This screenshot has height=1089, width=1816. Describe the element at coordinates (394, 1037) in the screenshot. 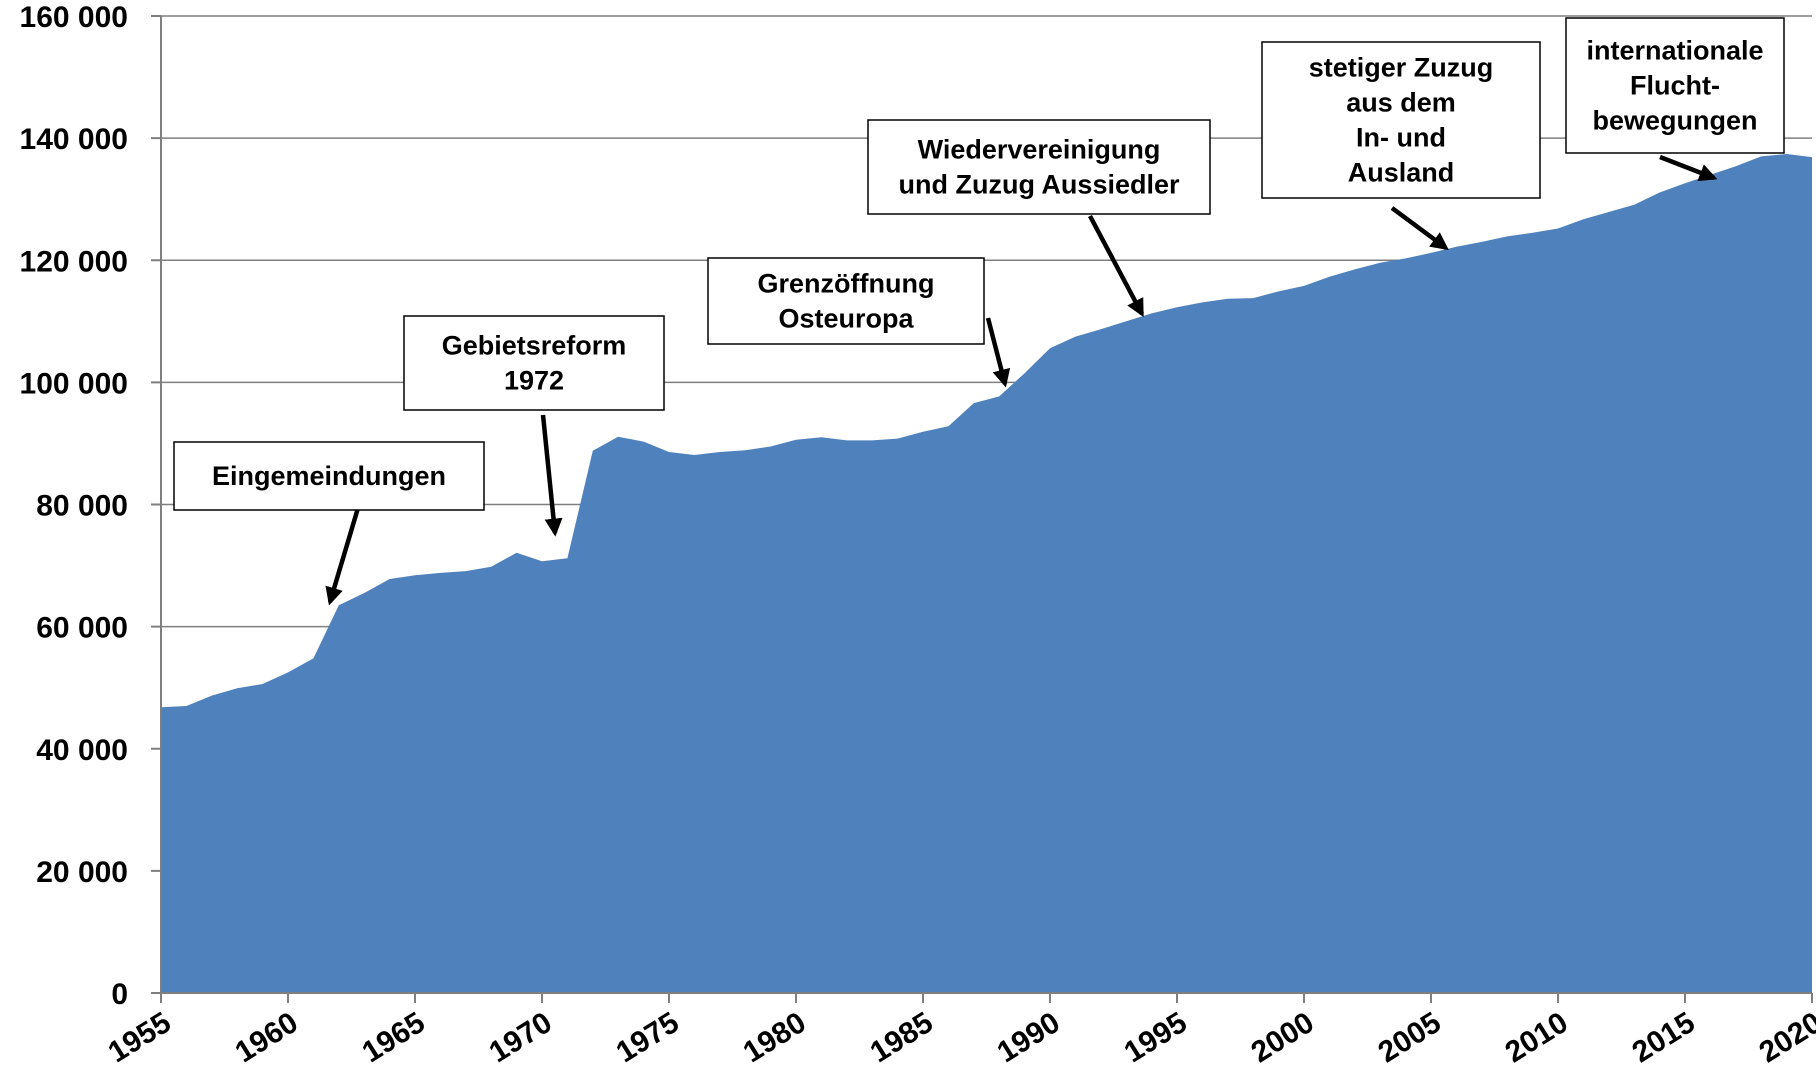

I see `x-tick-label: 1965` at that location.